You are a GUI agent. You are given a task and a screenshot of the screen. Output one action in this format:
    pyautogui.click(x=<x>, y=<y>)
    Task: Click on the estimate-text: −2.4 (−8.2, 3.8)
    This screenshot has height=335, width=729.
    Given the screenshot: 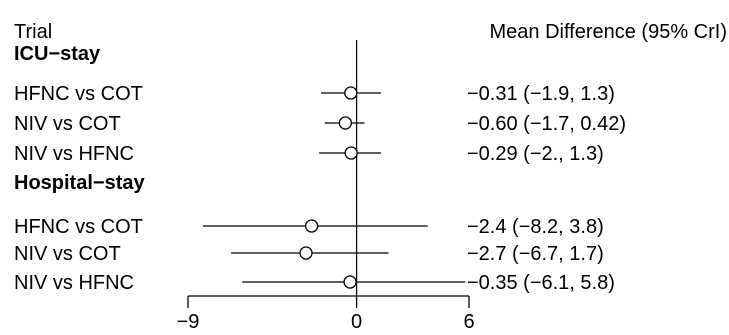 What is the action you would take?
    pyautogui.click(x=535, y=227)
    